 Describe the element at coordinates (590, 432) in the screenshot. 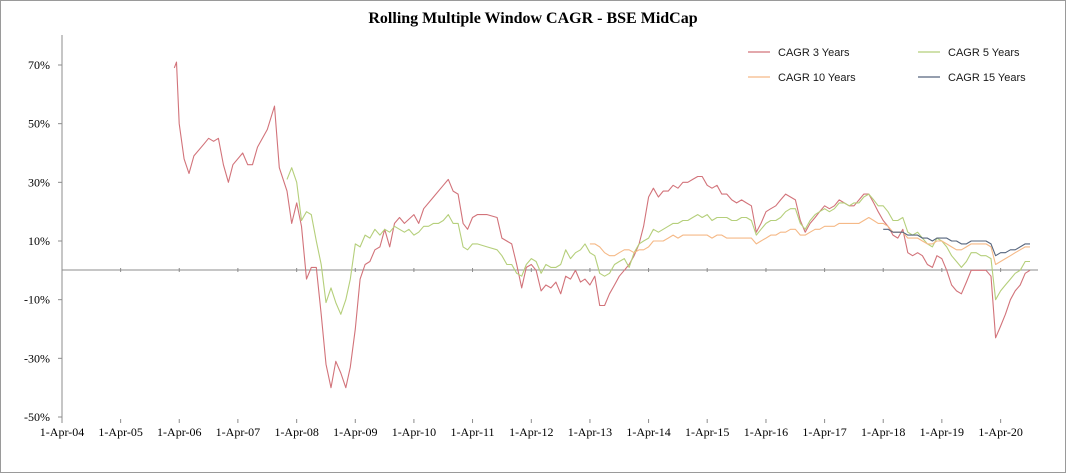

I see `x-tick-label: 1-Apr-13` at that location.